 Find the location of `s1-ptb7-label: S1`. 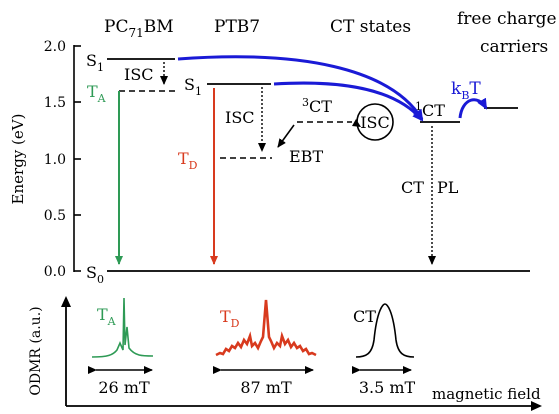

s1-ptb7-label: S1 is located at coordinates (193, 86).